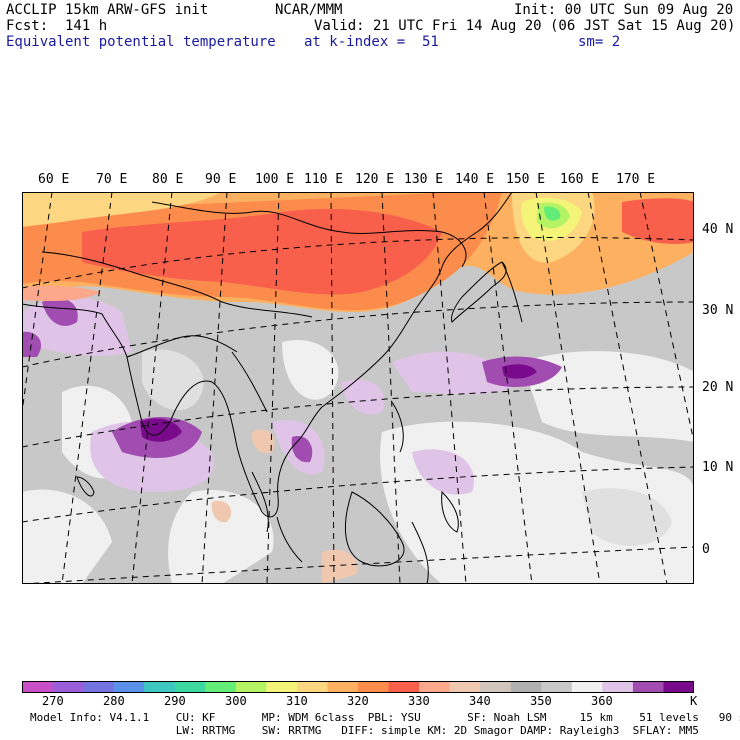 Image resolution: width=740 pixels, height=740 pixels. What do you see at coordinates (53, 701) in the screenshot?
I see `colorbar-label: 270` at bounding box center [53, 701].